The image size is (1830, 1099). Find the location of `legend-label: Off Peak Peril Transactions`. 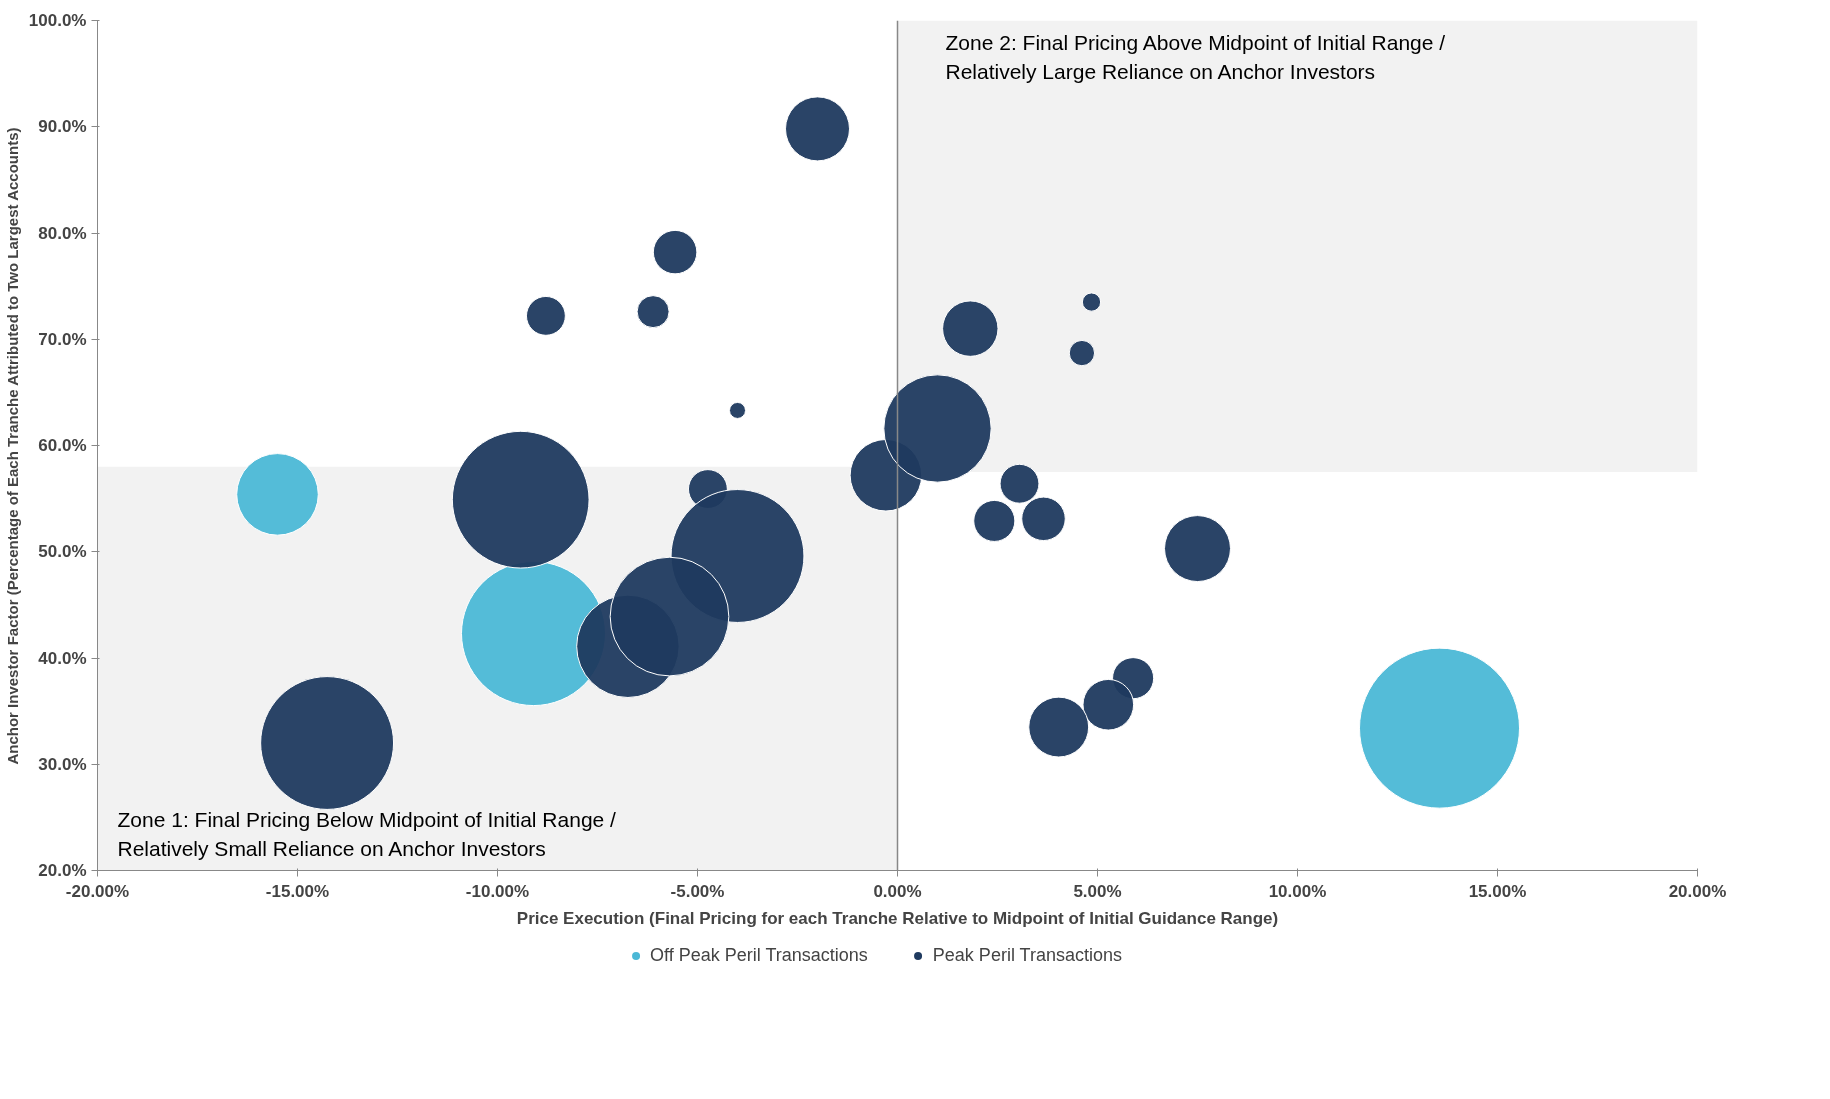

legend-label: Off Peak Peril Transactions is located at coordinates (759, 955).